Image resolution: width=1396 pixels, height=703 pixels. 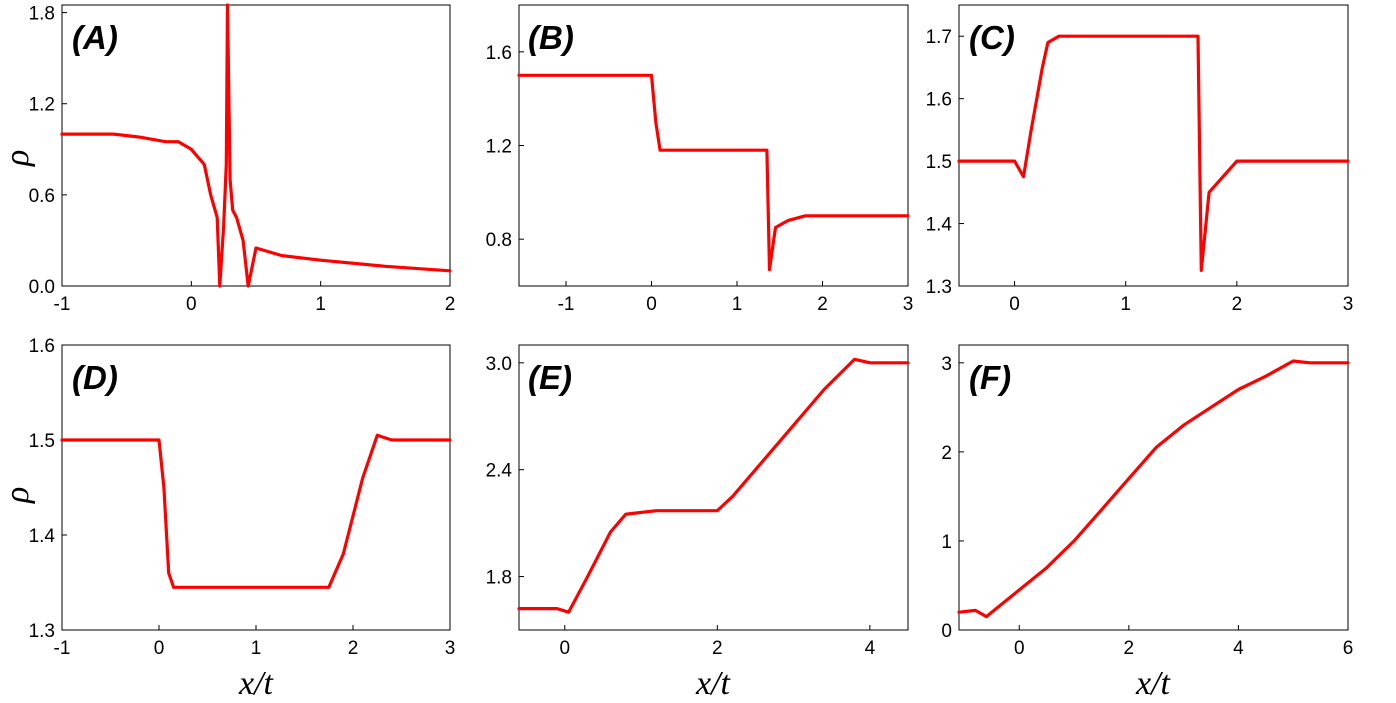 I want to click on panel-f-xtick-label: 6, so click(x=1348, y=648).